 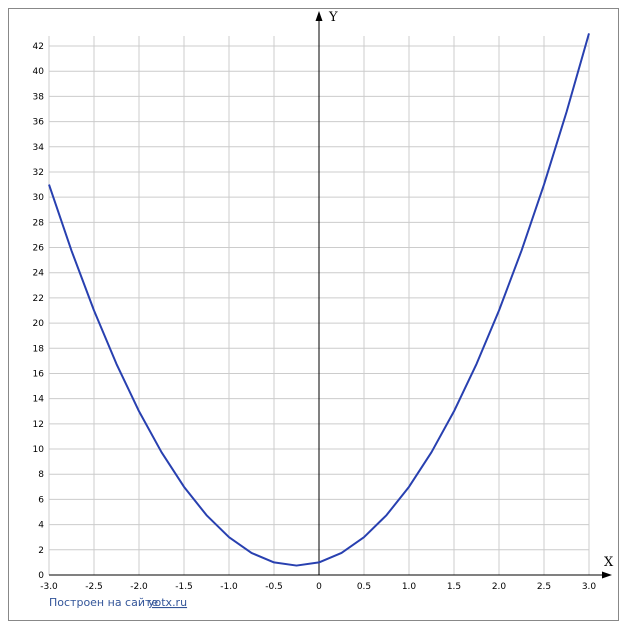 What do you see at coordinates (39, 450) in the screenshot?
I see `y-tick-label: 10` at bounding box center [39, 450].